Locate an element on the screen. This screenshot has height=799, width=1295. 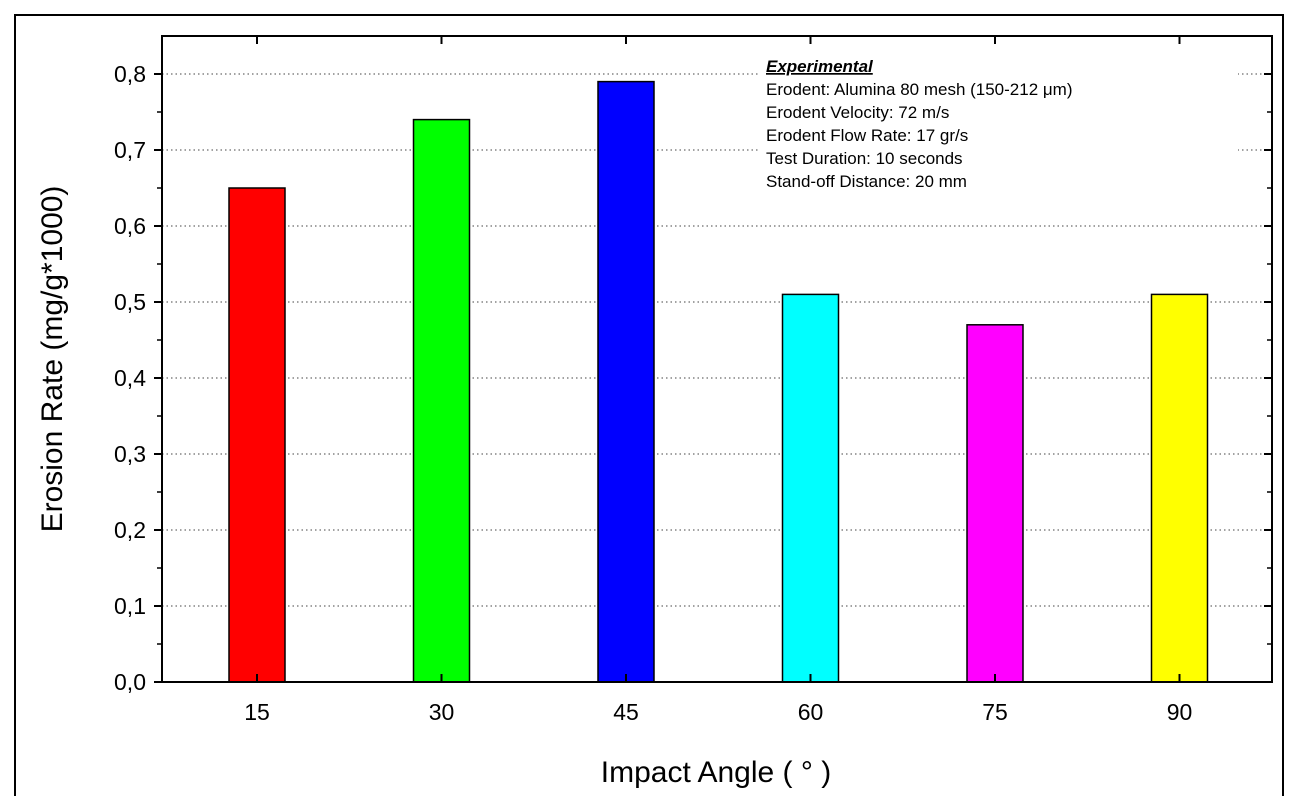
annotation-line: Erodent: Alumina 80 mesh (150-212 μm) is located at coordinates (919, 89).